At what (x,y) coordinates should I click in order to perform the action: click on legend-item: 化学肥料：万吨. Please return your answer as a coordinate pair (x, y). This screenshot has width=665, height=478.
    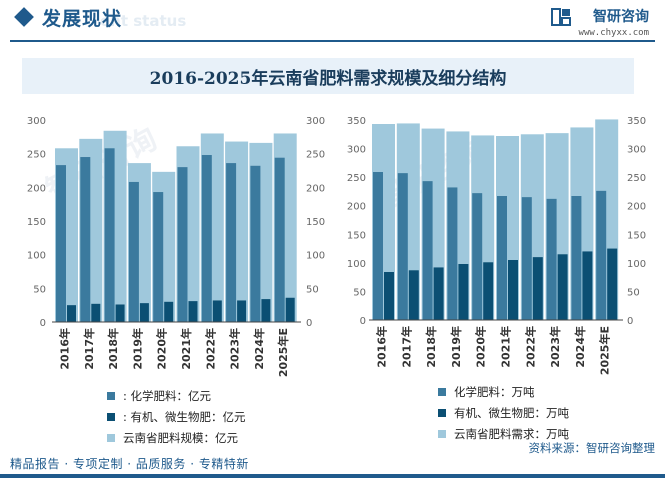
    Looking at the image, I should click on (503, 391).